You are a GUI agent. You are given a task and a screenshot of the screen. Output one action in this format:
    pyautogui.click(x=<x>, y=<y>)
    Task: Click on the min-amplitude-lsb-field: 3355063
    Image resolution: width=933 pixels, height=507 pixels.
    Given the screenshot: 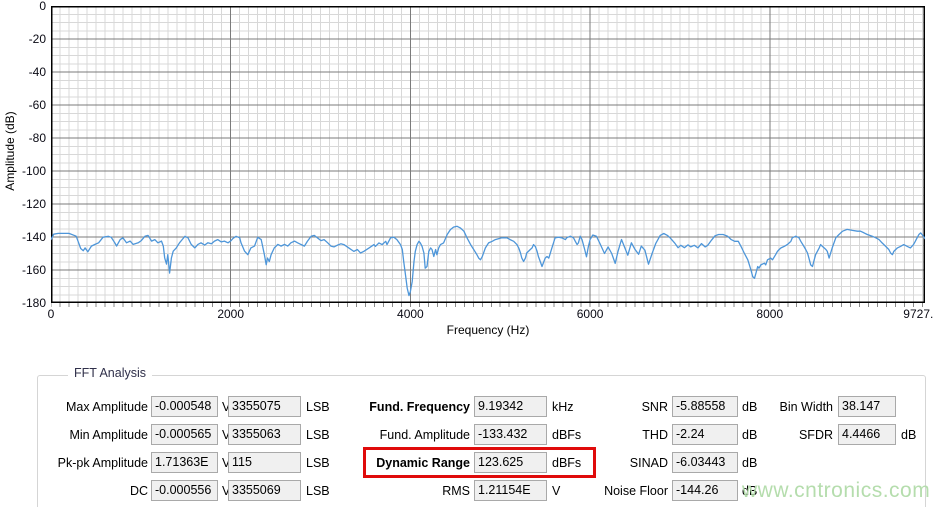 What is the action you would take?
    pyautogui.click(x=264, y=434)
    